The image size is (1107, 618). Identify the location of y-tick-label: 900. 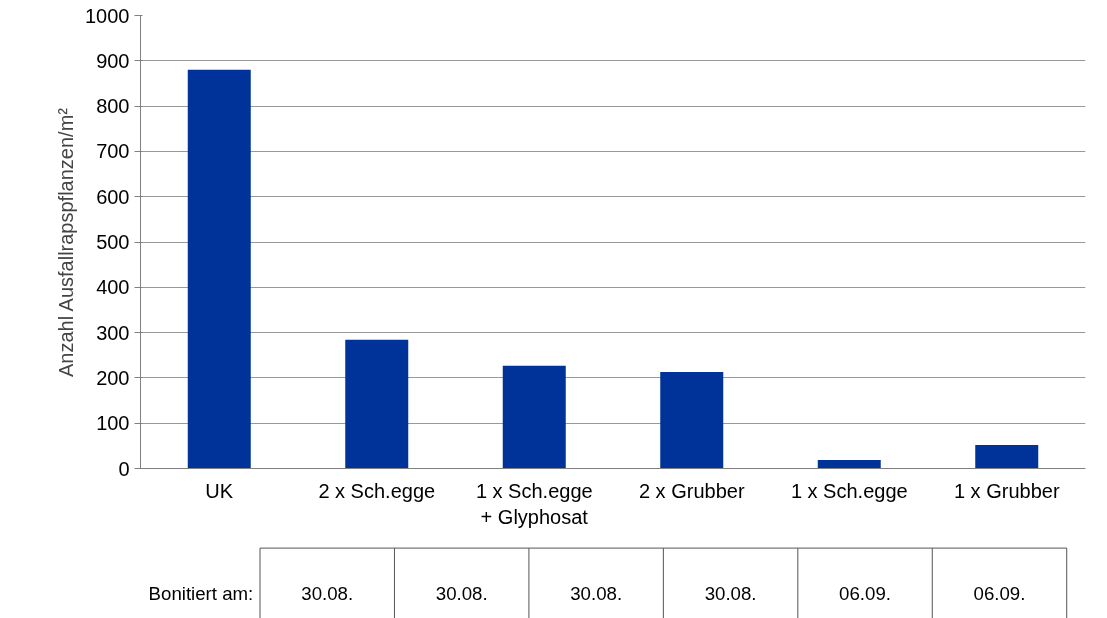
(113, 60).